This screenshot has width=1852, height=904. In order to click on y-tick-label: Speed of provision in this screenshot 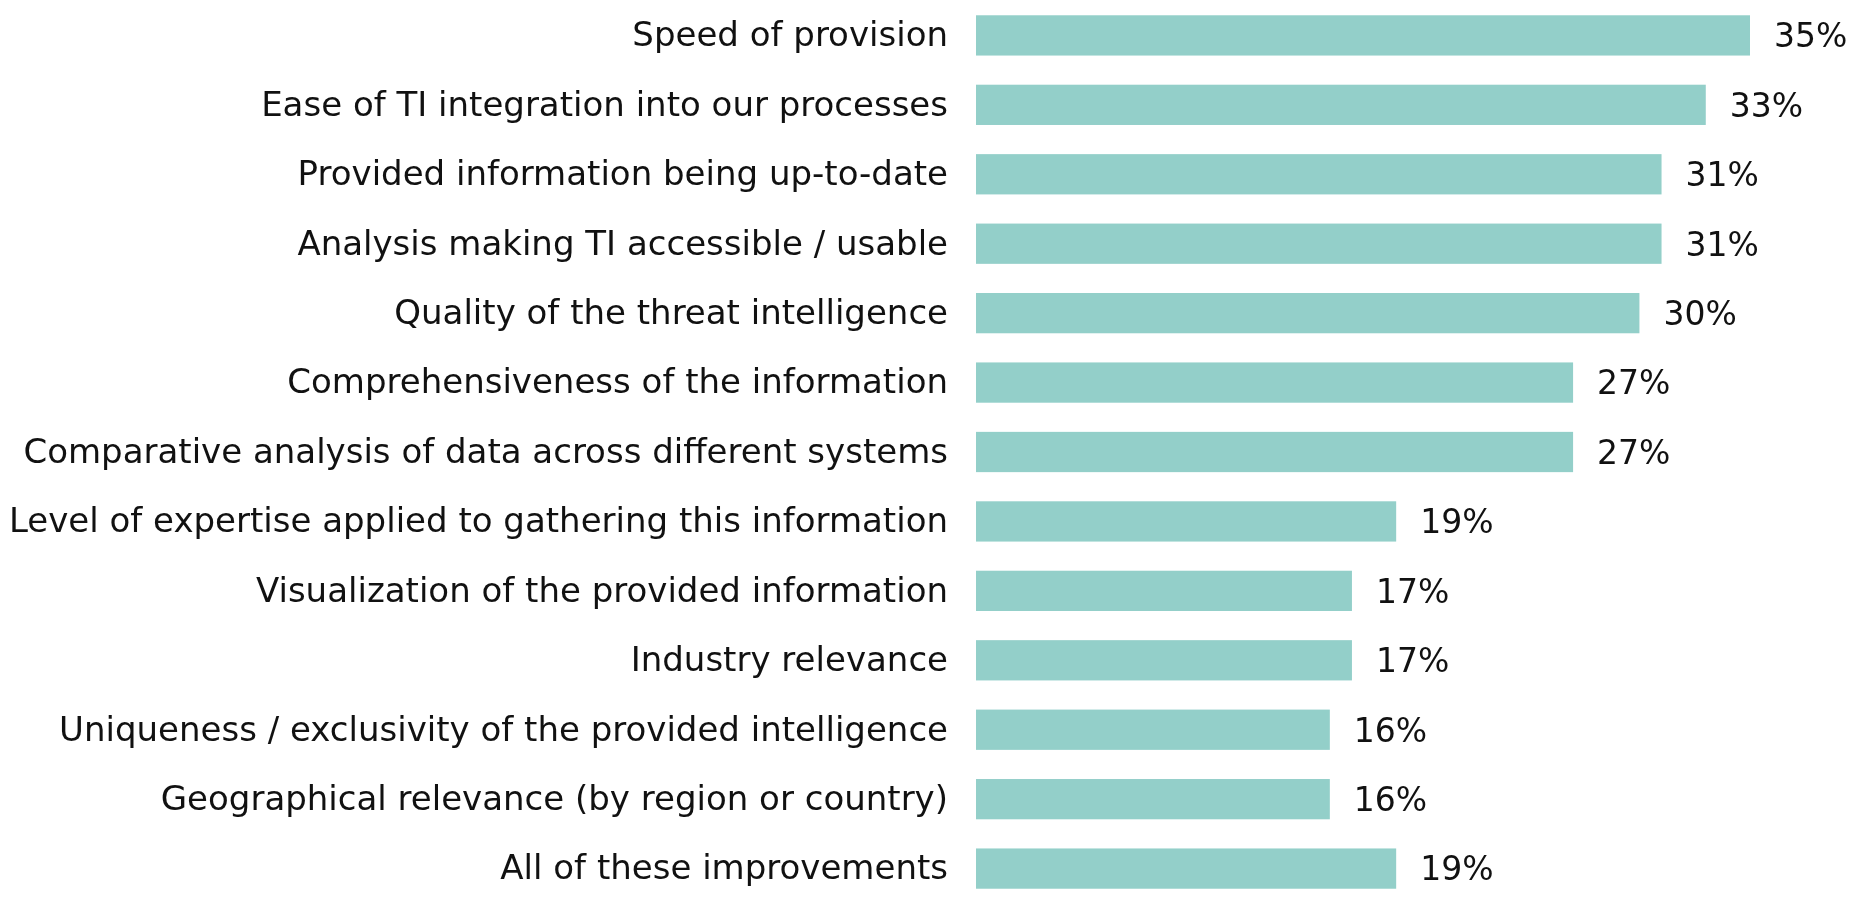, I will do `click(790, 34)`.